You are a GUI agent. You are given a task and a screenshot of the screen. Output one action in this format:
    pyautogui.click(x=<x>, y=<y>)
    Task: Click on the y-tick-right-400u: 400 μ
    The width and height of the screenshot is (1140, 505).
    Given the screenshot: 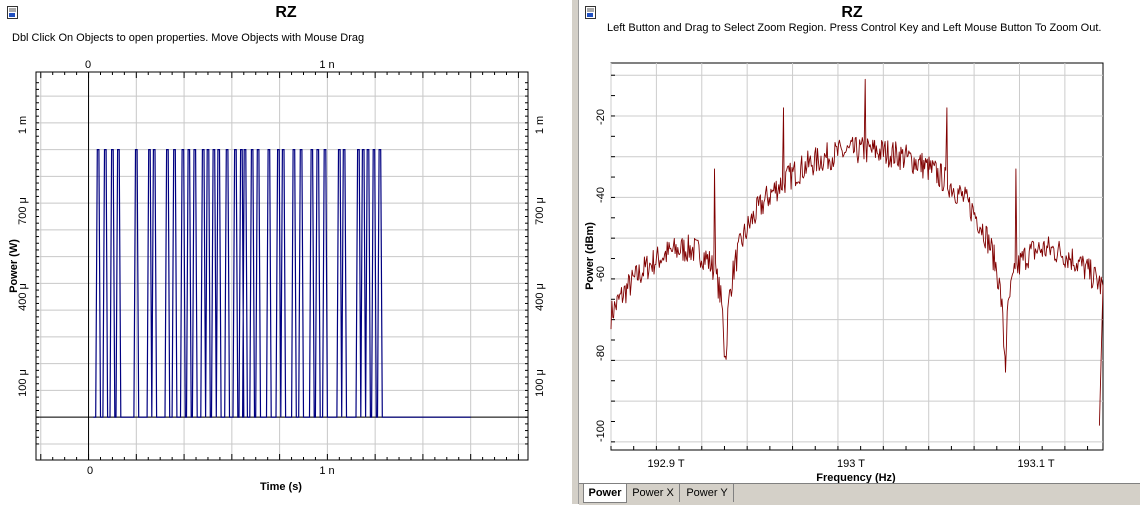 What is the action you would take?
    pyautogui.click(x=540, y=297)
    